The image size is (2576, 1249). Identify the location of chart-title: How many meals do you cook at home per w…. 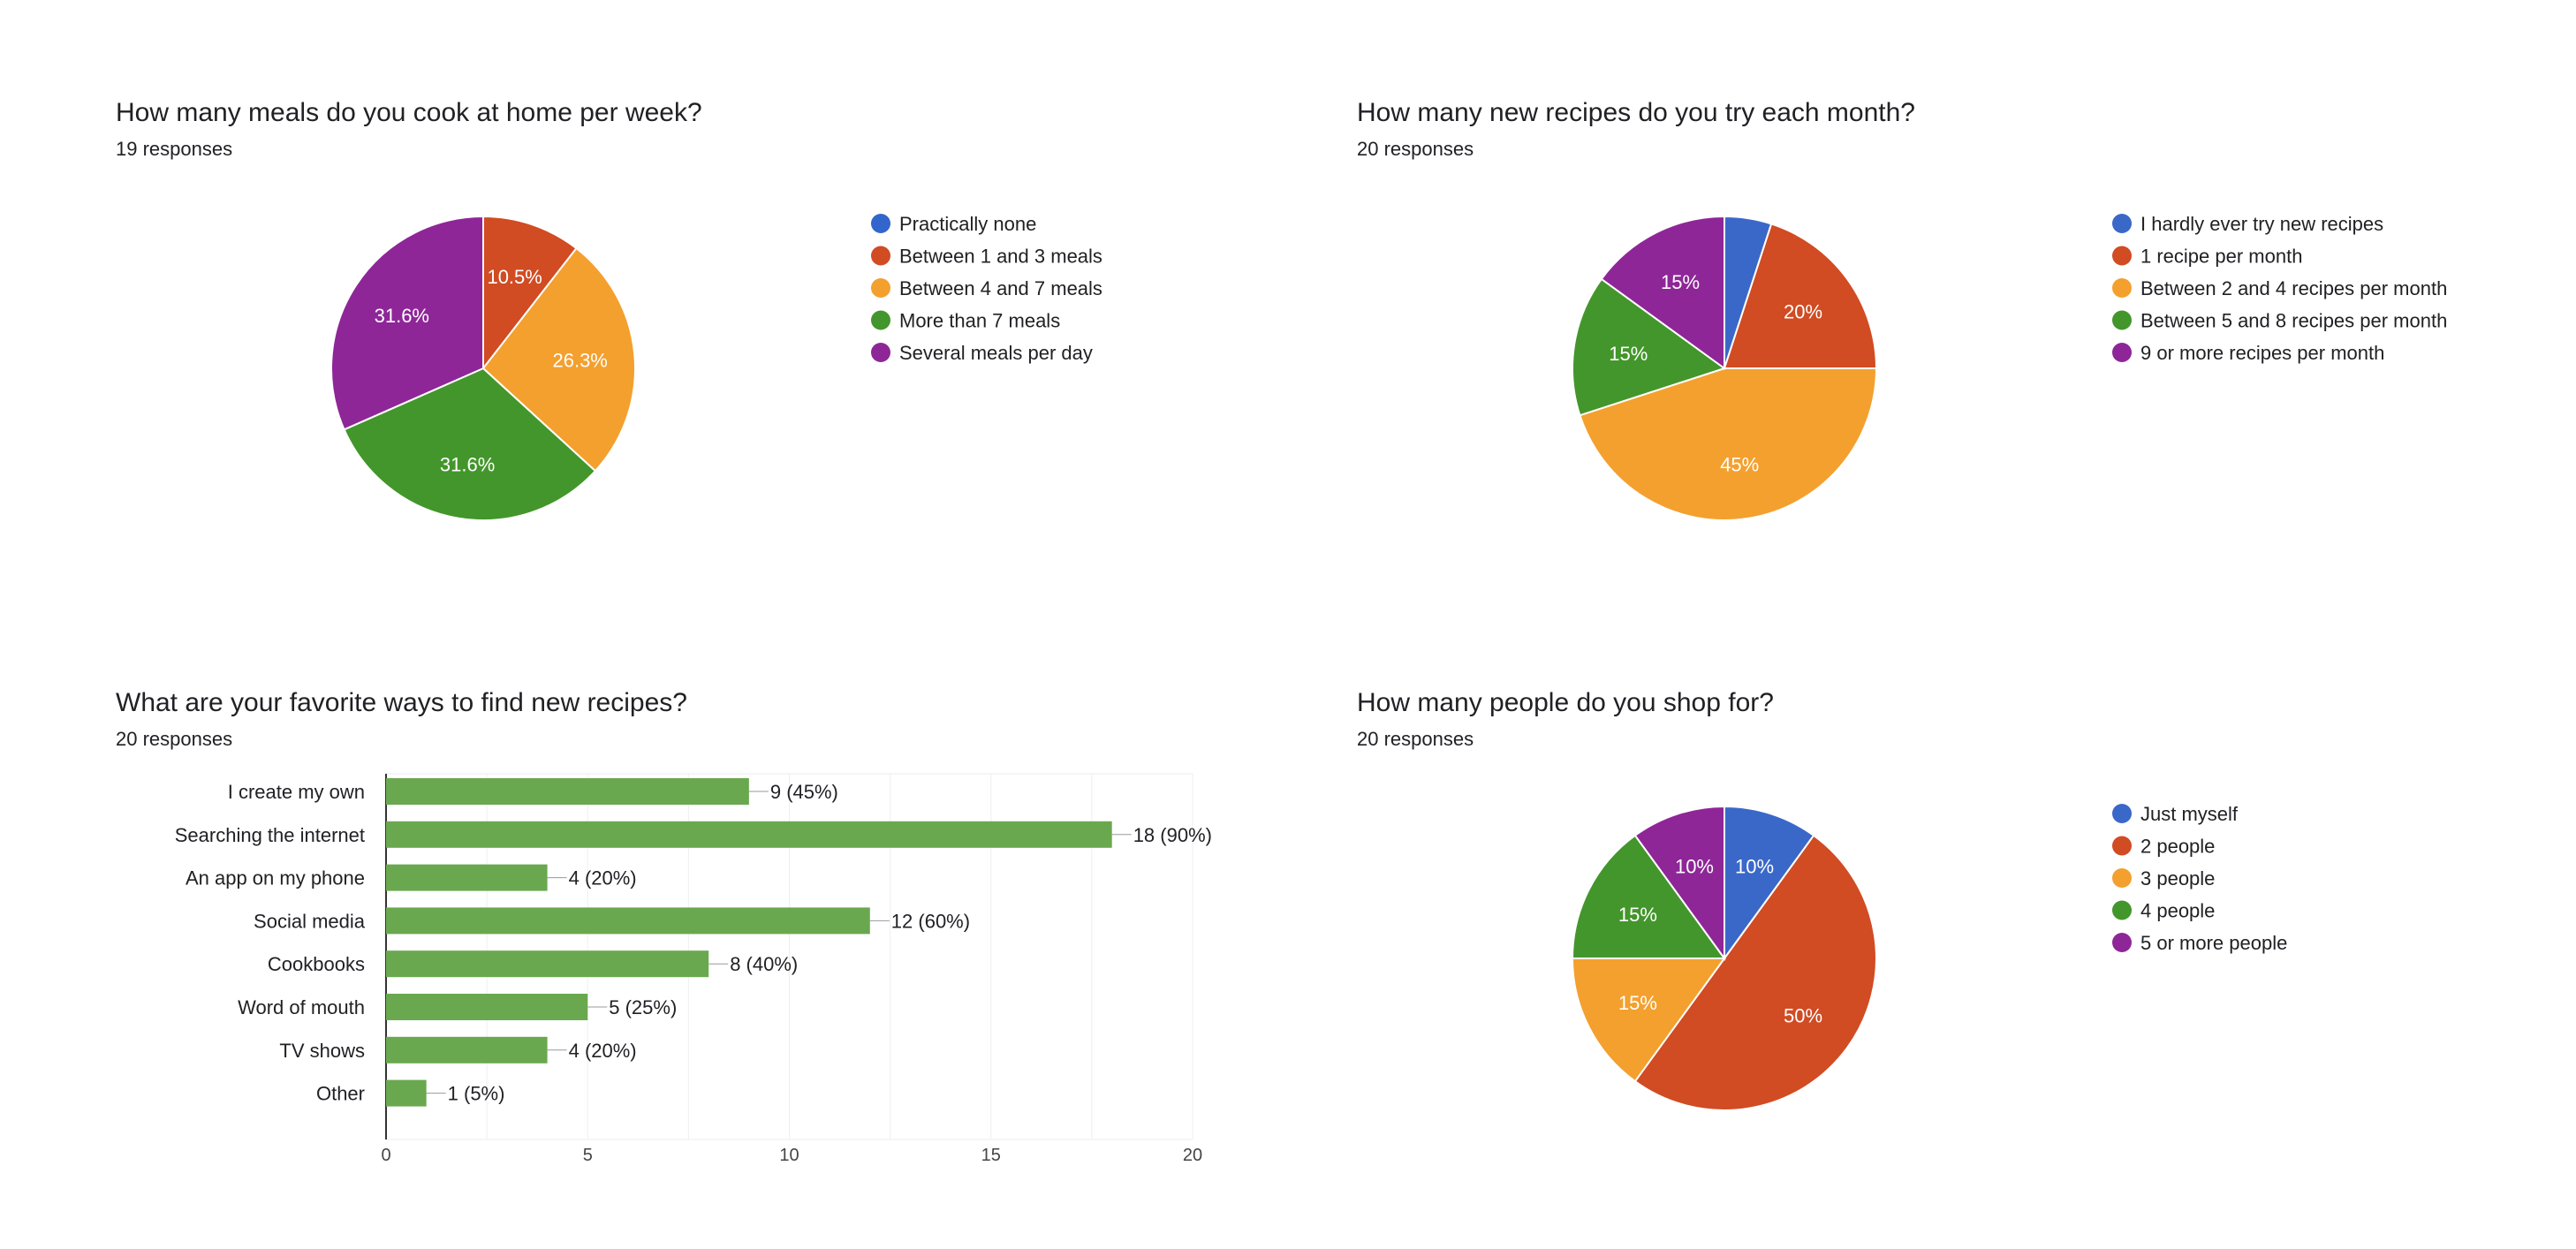
(409, 112).